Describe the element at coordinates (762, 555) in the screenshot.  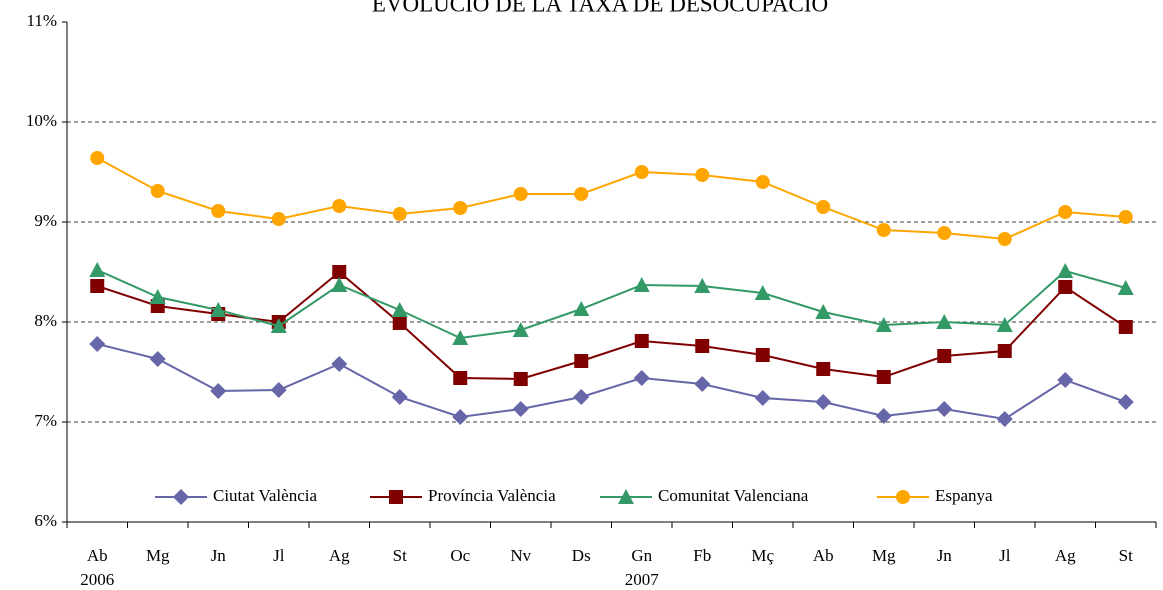
I see `x-tick-label: Mç` at that location.